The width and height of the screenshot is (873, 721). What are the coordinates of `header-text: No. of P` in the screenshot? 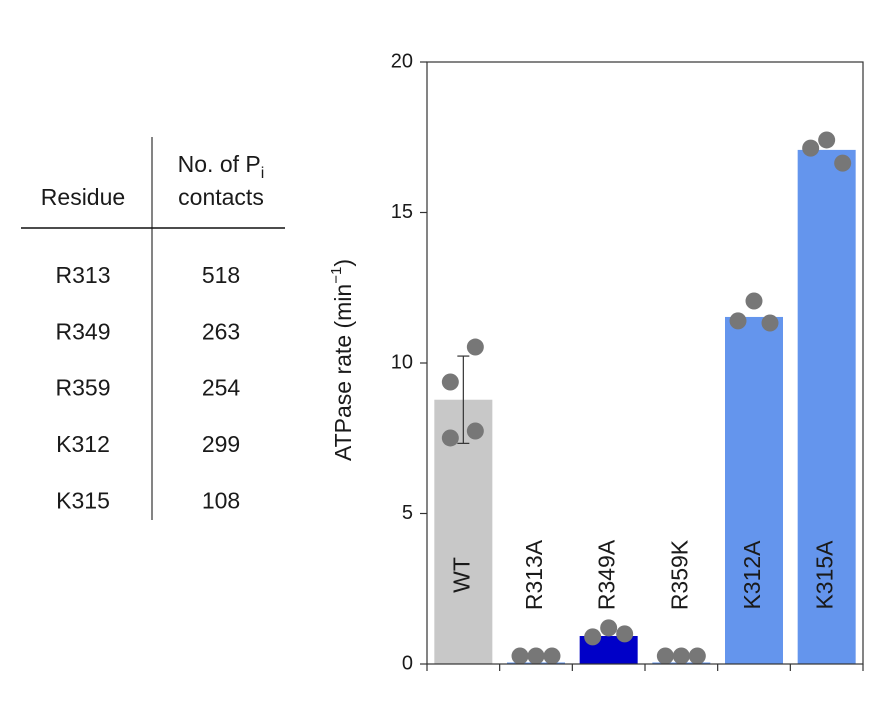 It's located at (219, 164).